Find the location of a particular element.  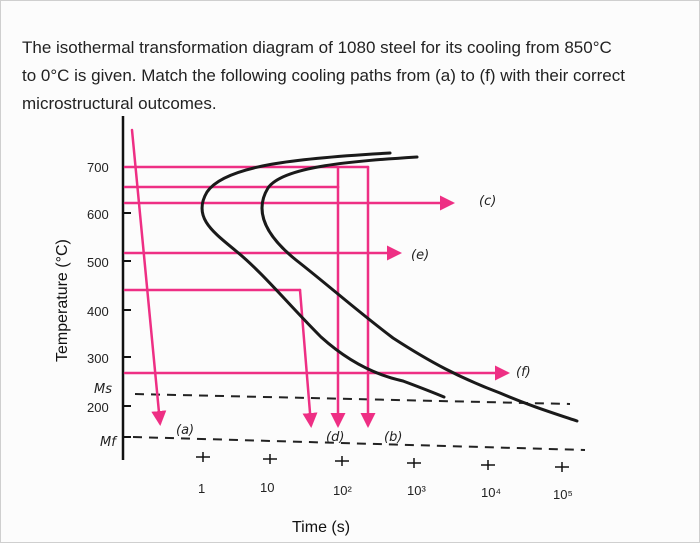

ms-label: Ms is located at coordinates (103, 389).